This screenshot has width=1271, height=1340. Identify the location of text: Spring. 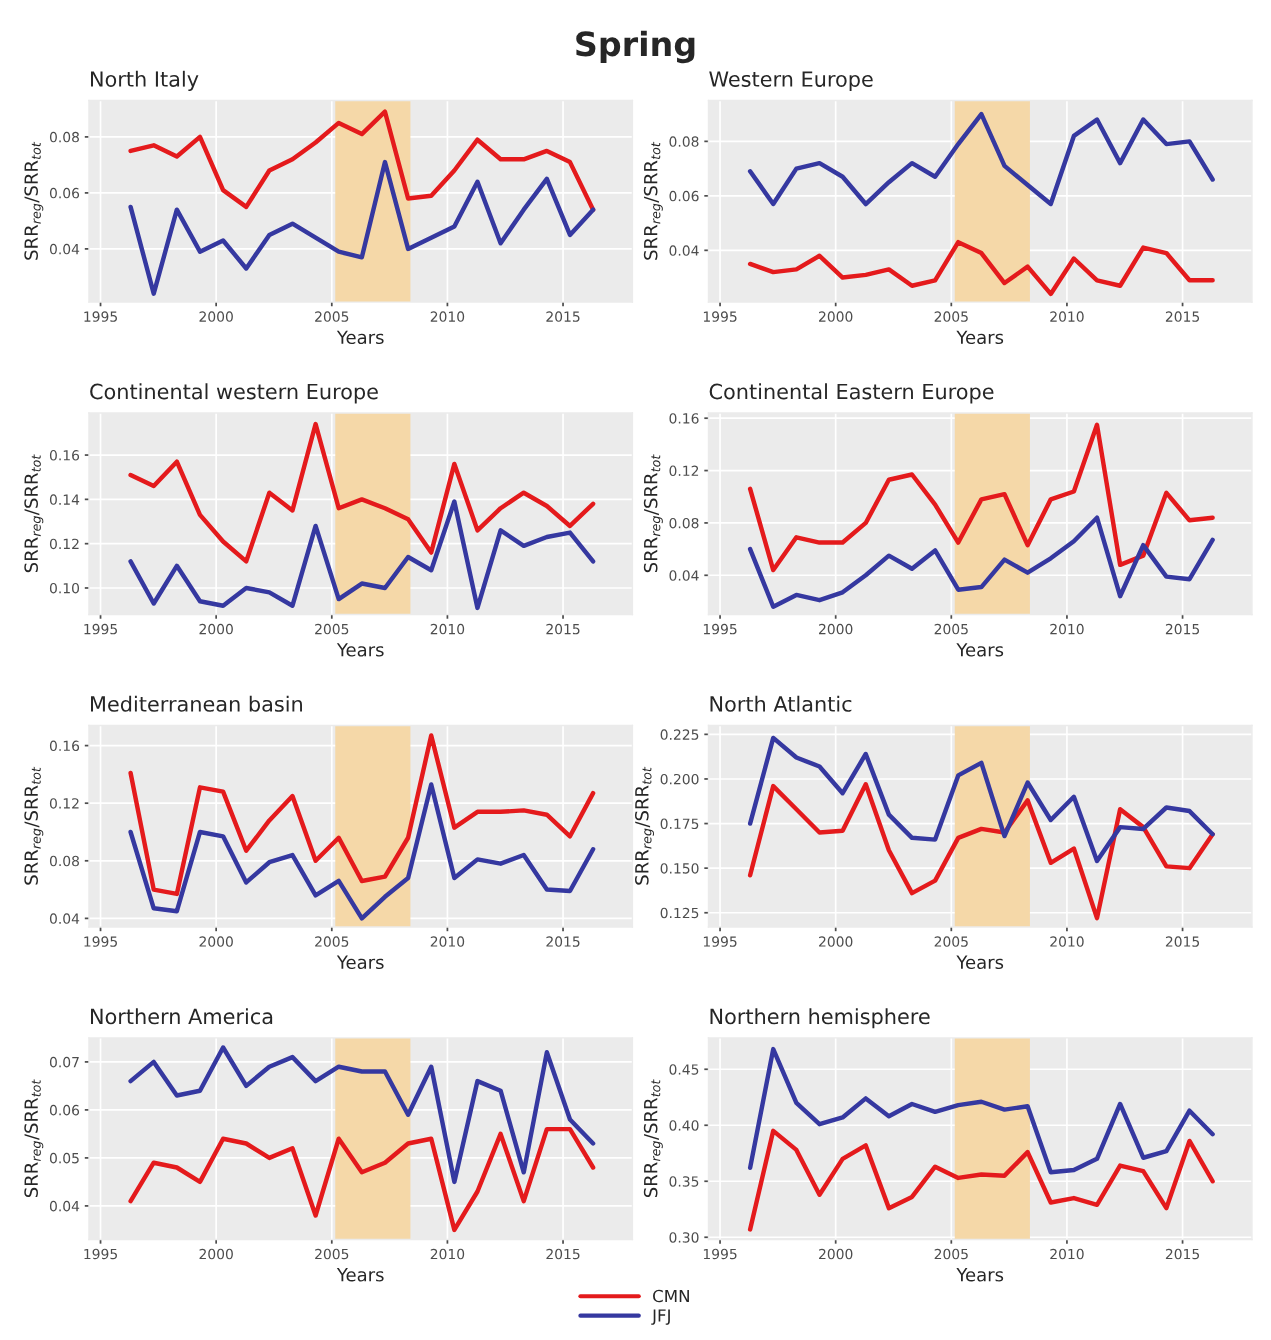
(635, 47).